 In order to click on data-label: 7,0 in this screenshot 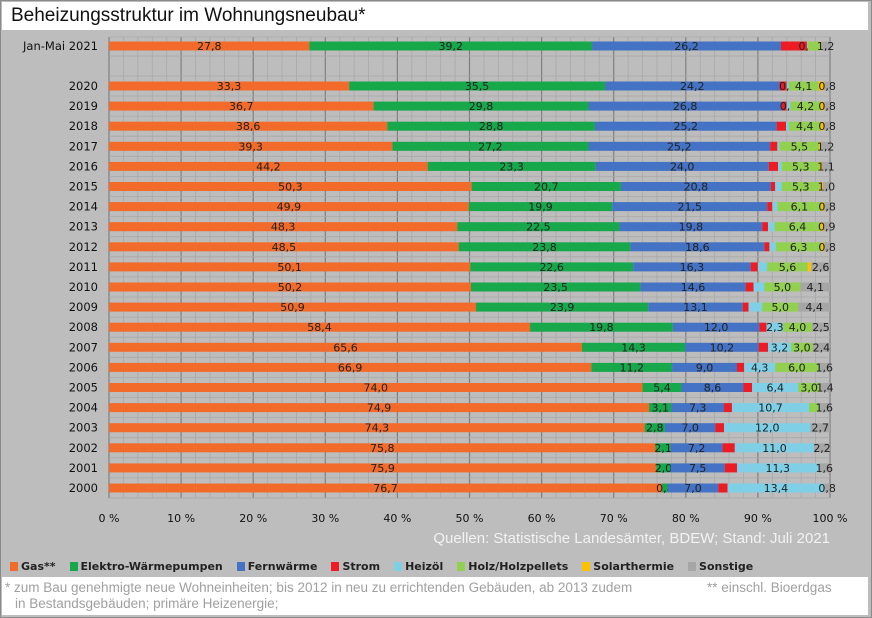, I will do `click(693, 488)`.